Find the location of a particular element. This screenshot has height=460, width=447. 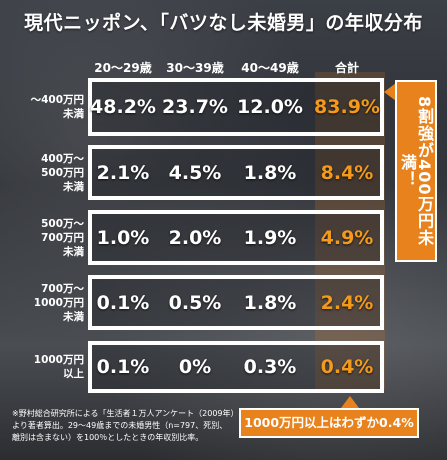

row-label: ～400万円未満 is located at coordinates (42, 107).